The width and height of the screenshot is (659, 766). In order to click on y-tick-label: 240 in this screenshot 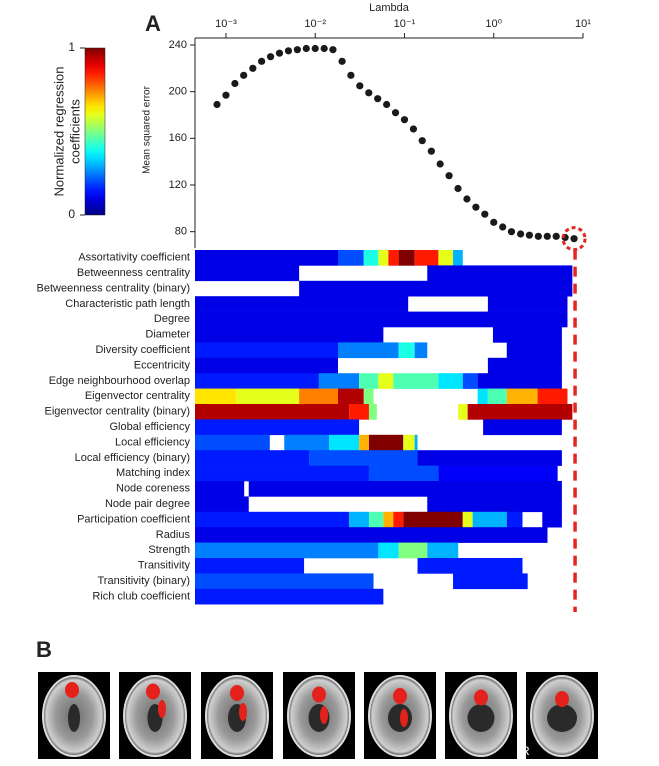, I will do `click(178, 45)`.